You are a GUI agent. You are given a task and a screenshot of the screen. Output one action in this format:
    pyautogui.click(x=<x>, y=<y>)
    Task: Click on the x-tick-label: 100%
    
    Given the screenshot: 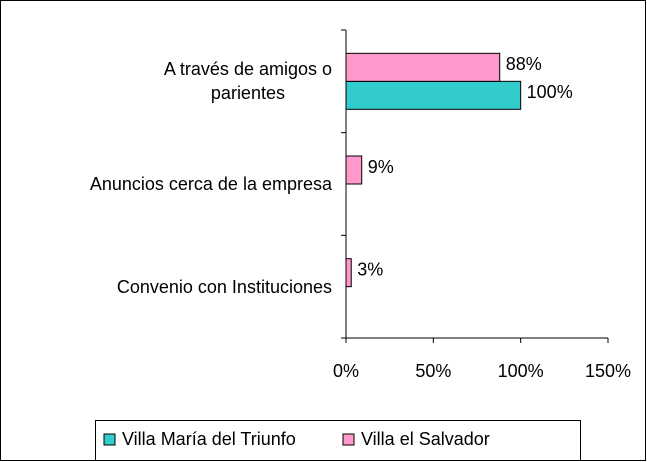 What is the action you would take?
    pyautogui.click(x=521, y=371)
    